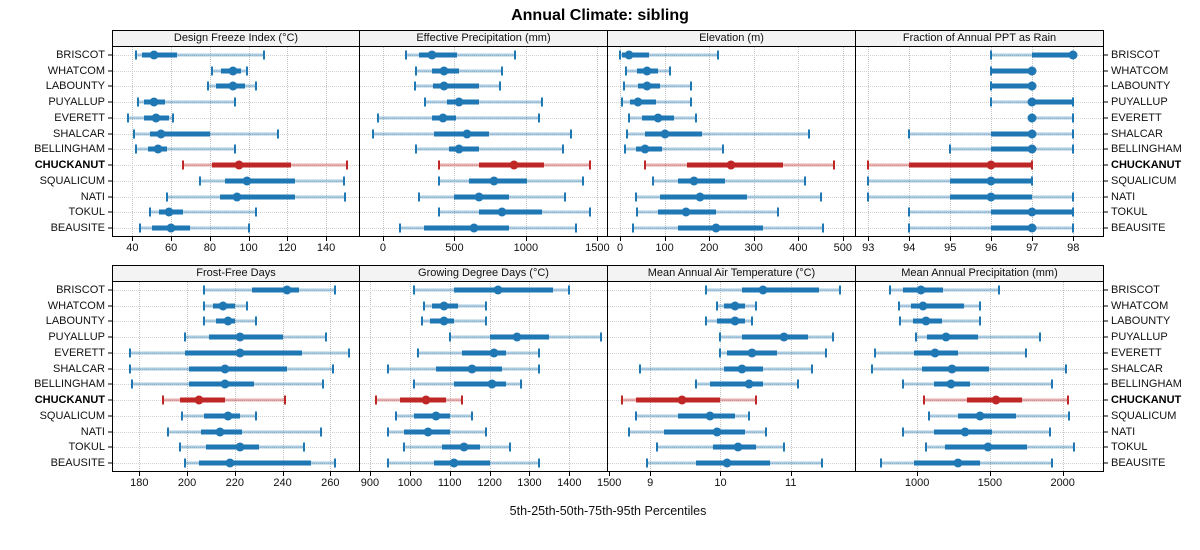 The width and height of the screenshot is (1200, 550). What do you see at coordinates (979, 273) in the screenshot?
I see `panel-title: Mean Annual Precipitation (mm)` at bounding box center [979, 273].